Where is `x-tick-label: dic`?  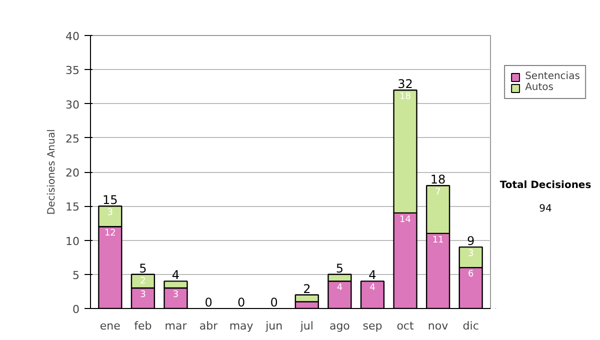
x-tick-label: dic is located at coordinates (470, 326).